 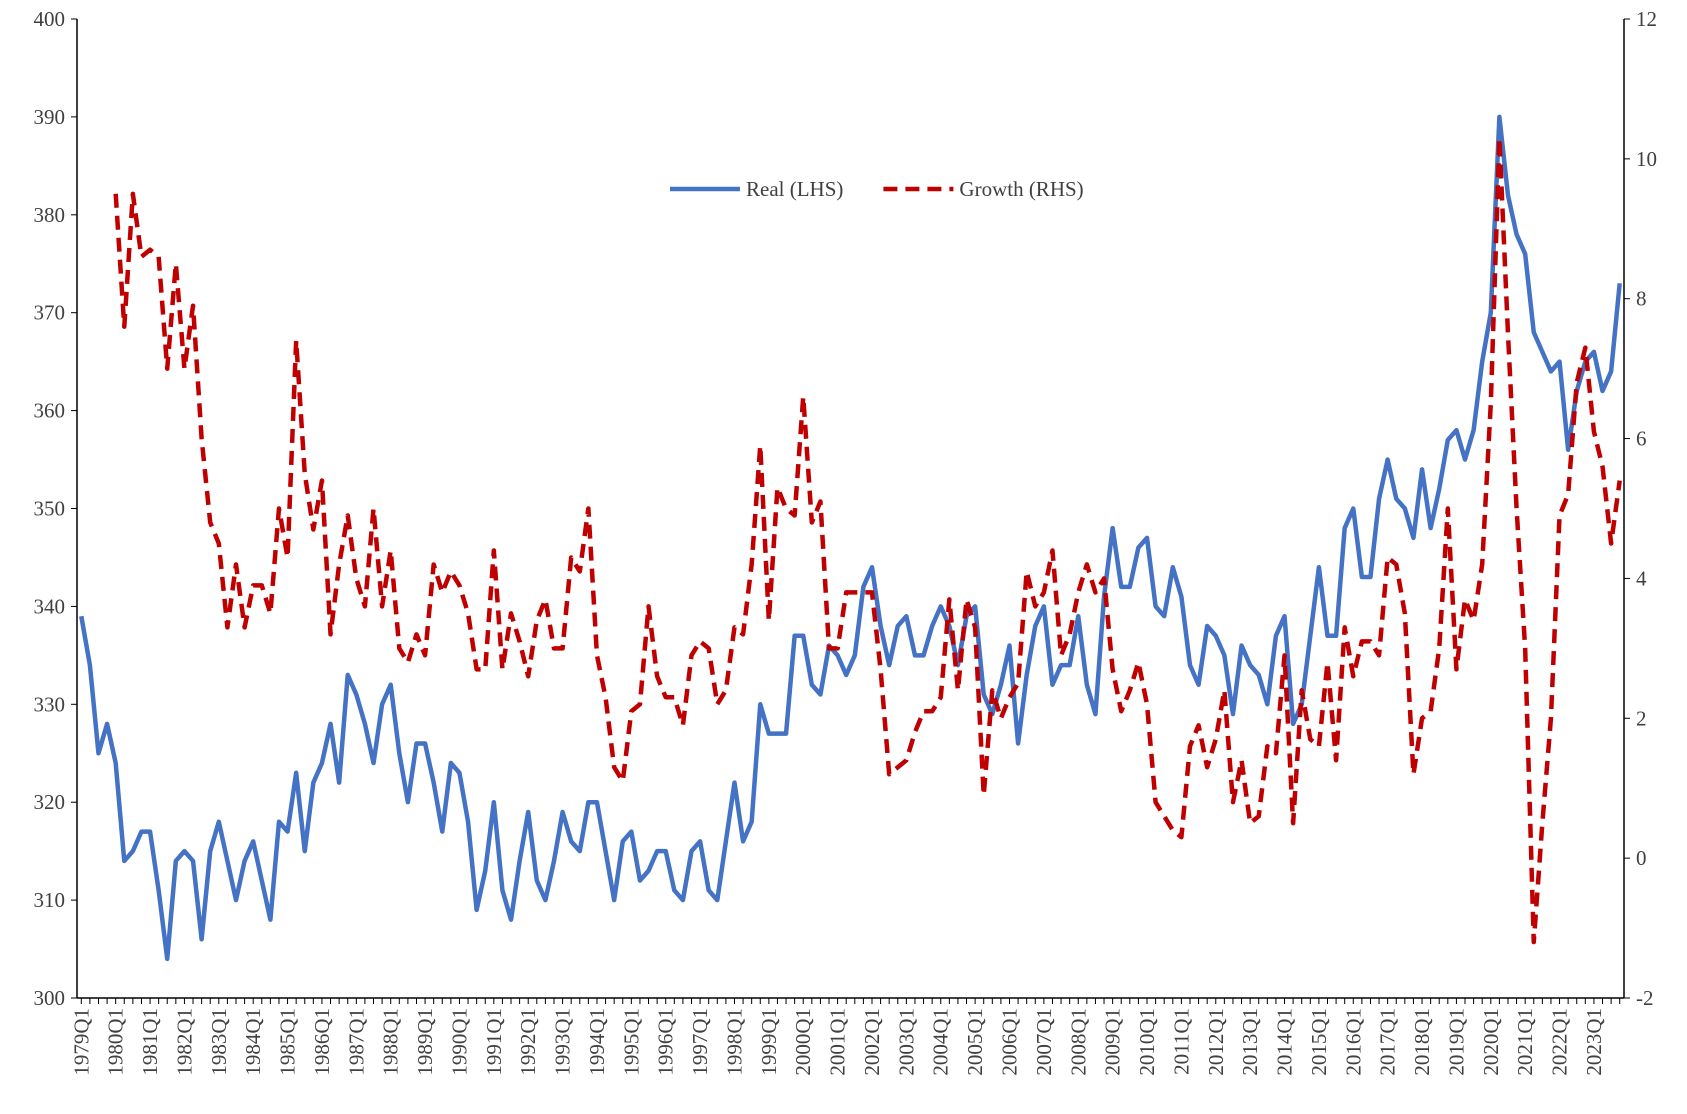 What do you see at coordinates (425, 1042) in the screenshot?
I see `x-tick-label: 1989Q1` at bounding box center [425, 1042].